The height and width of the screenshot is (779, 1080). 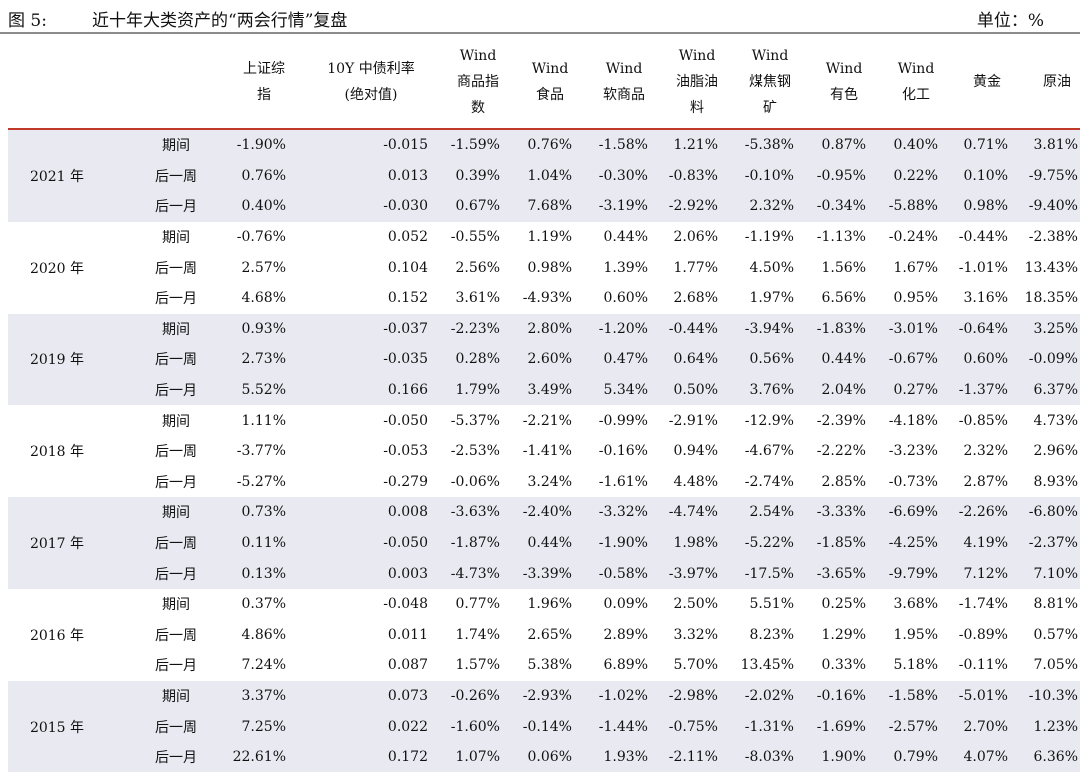 What do you see at coordinates (844, 82) in the screenshot?
I see `column-header-9: Wind 有色` at bounding box center [844, 82].